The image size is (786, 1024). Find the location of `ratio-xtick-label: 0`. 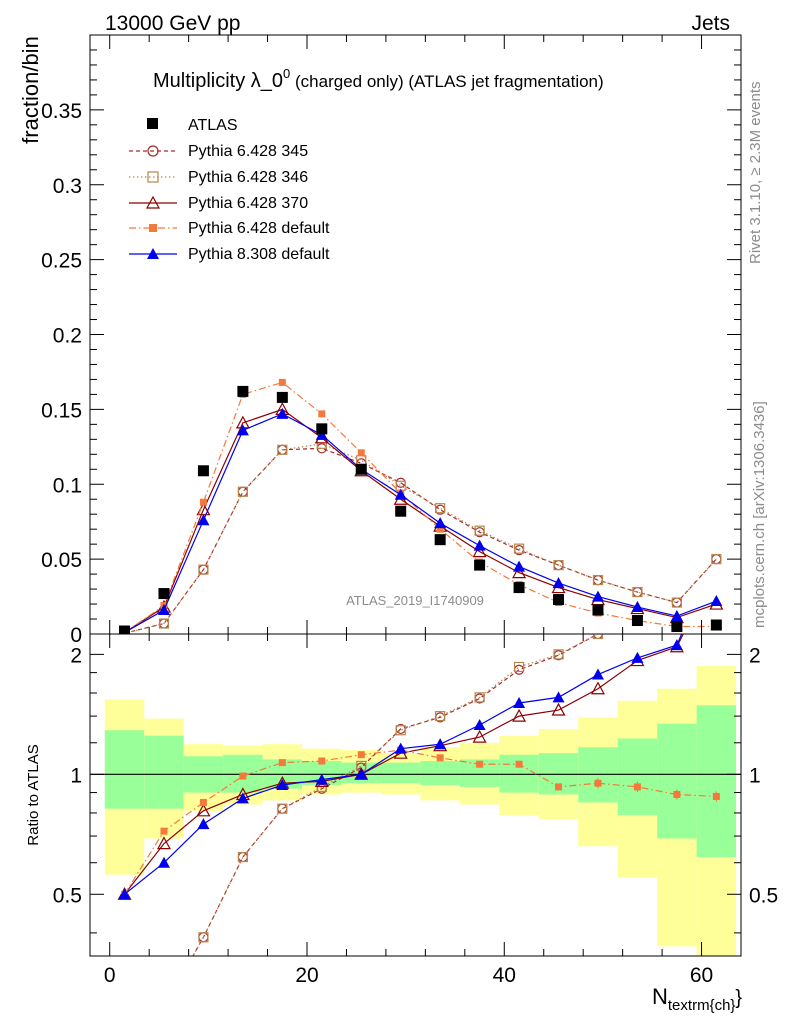

ratio-xtick-label: 0 is located at coordinates (110, 975).